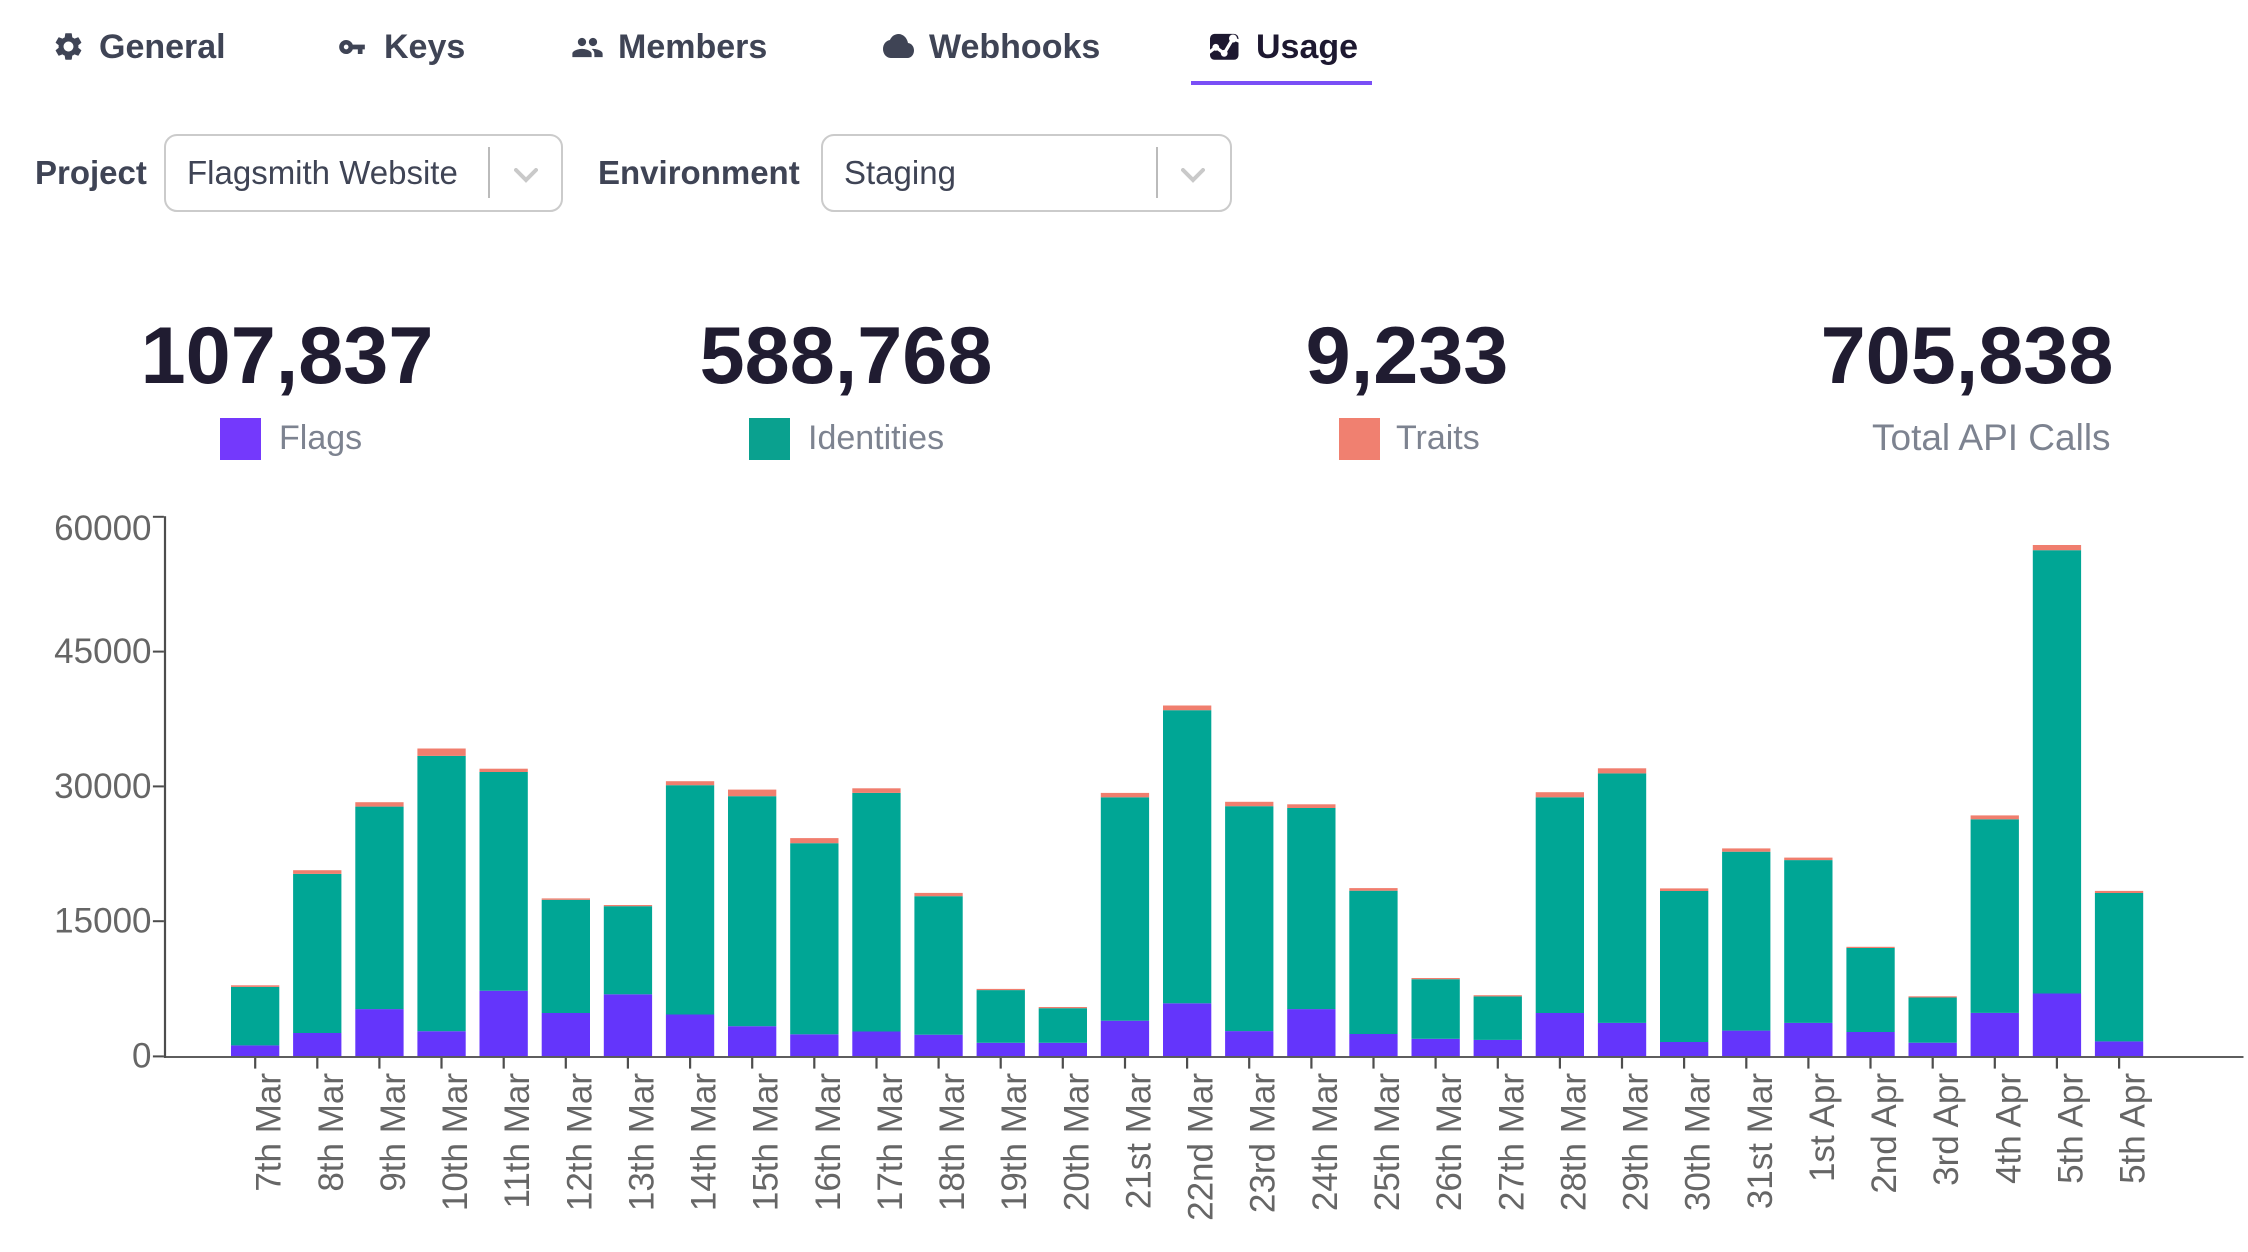  I want to click on svg-text: 9th Mar, so click(393, 1132).